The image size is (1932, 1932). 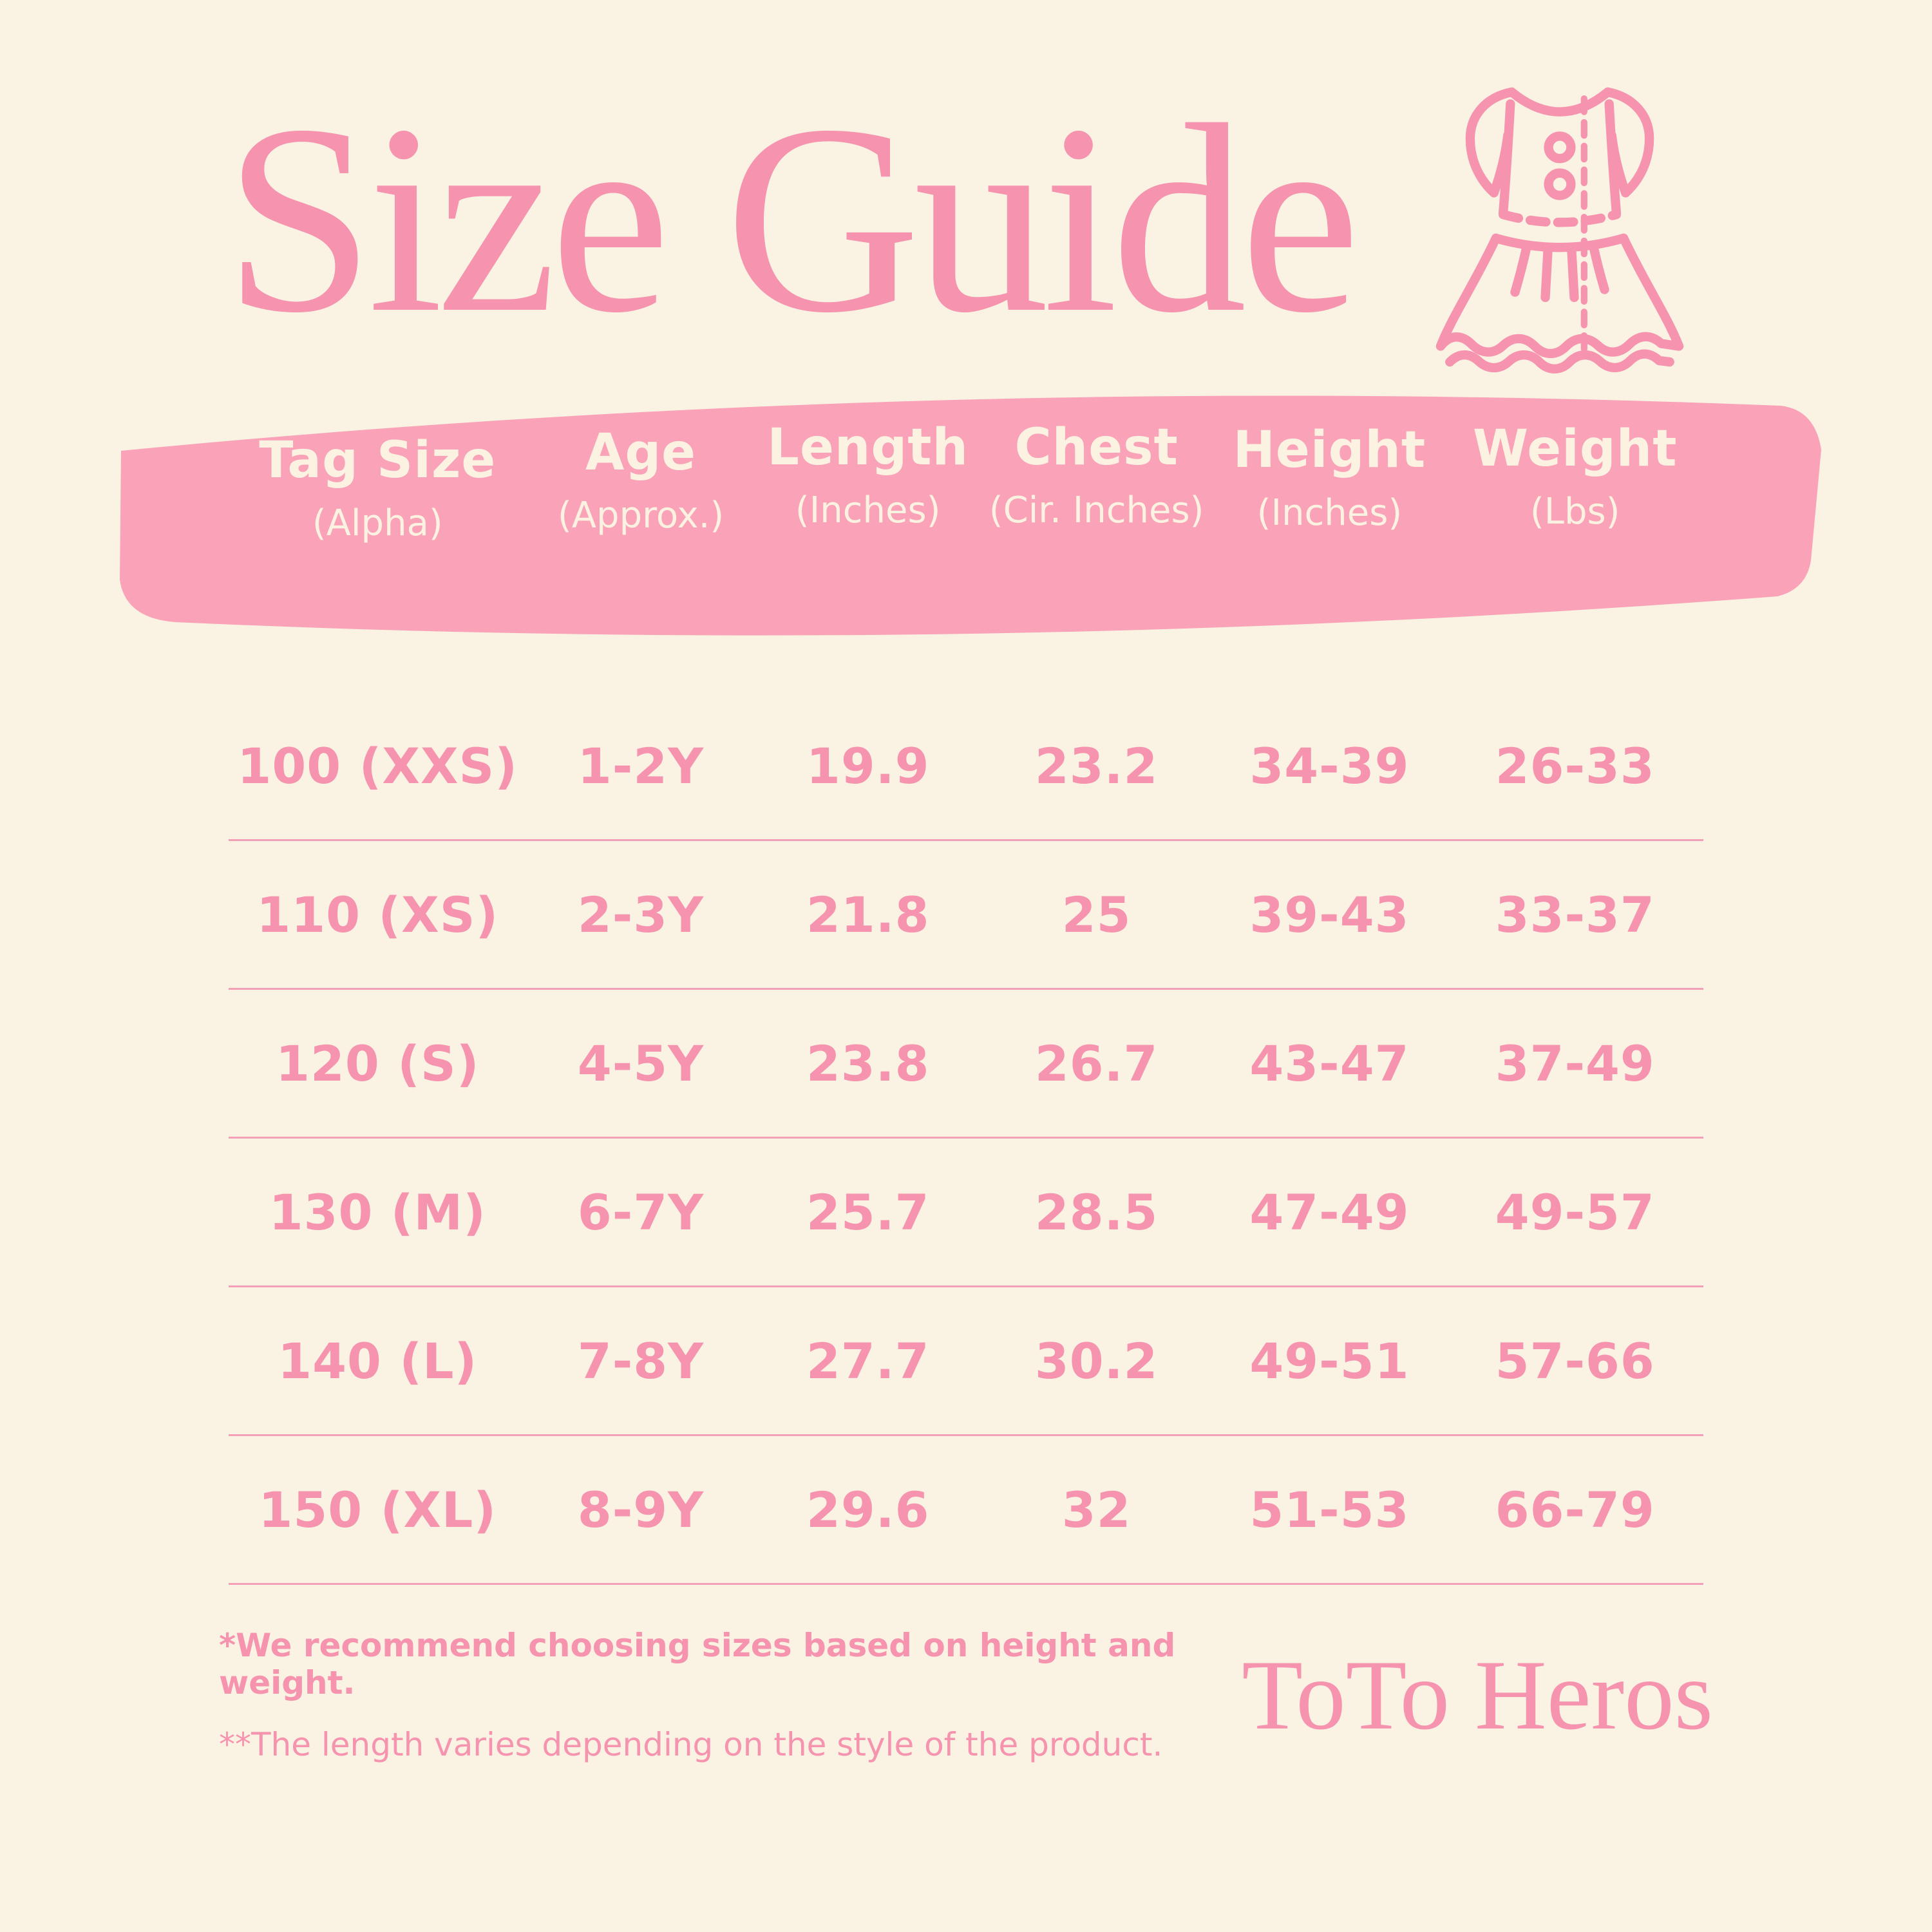 What do you see at coordinates (641, 1510) in the screenshot?
I see `value-cell: 8-9Y` at bounding box center [641, 1510].